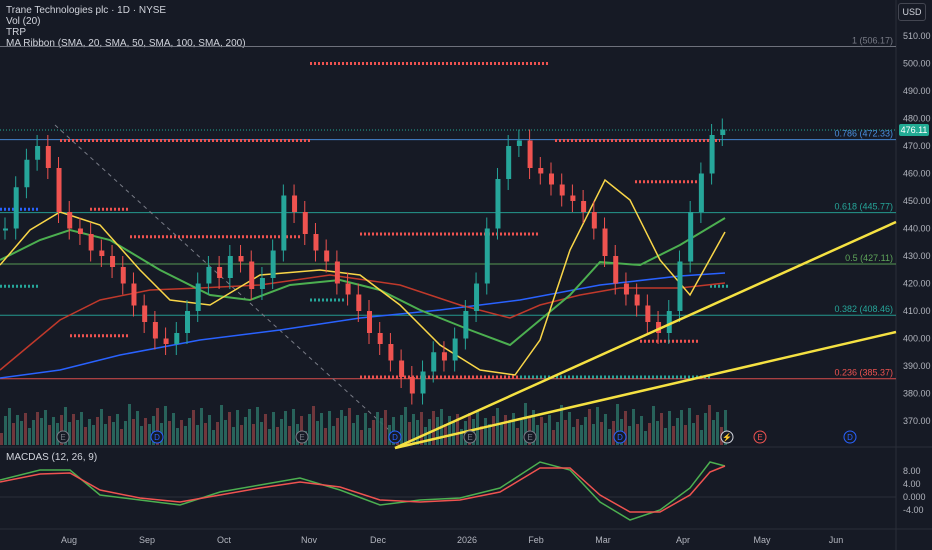 The height and width of the screenshot is (550, 932). Describe the element at coordinates (620, 437) in the screenshot. I see `dividend-marker-label: D` at that location.